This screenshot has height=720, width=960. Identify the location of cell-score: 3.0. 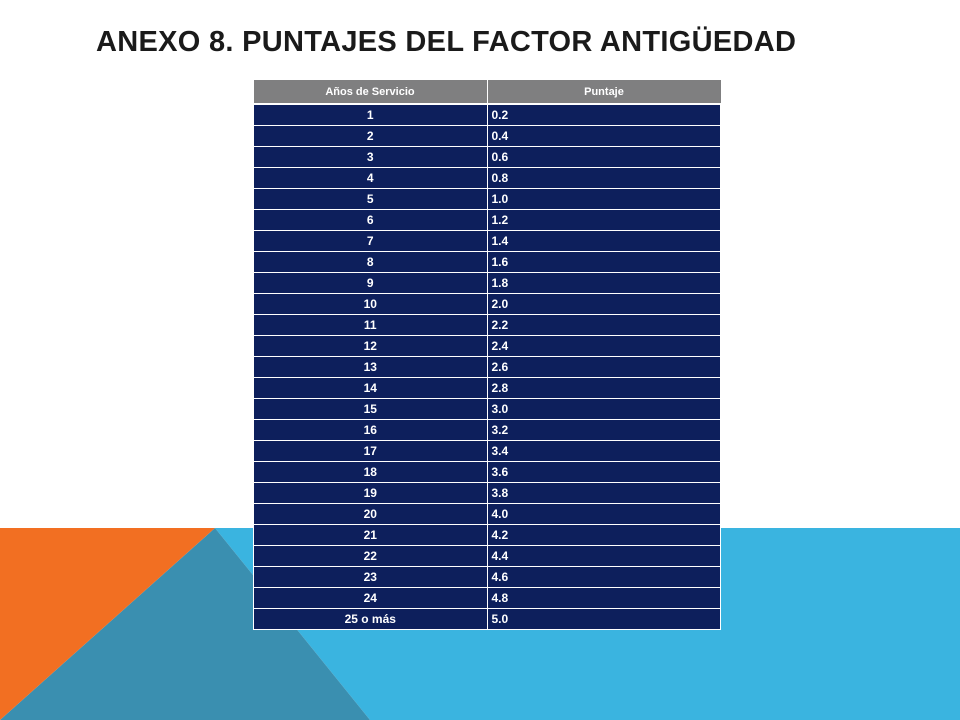
(603, 409).